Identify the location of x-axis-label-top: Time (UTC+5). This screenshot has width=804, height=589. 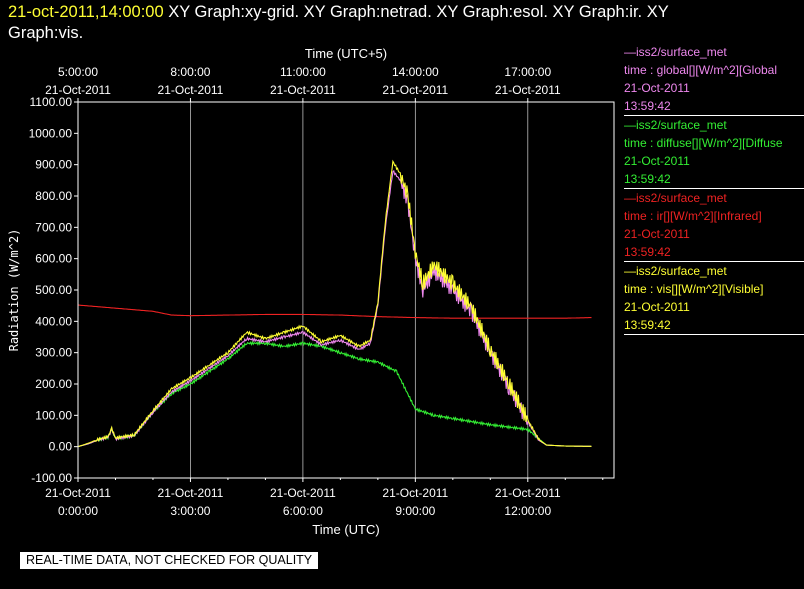
(346, 53).